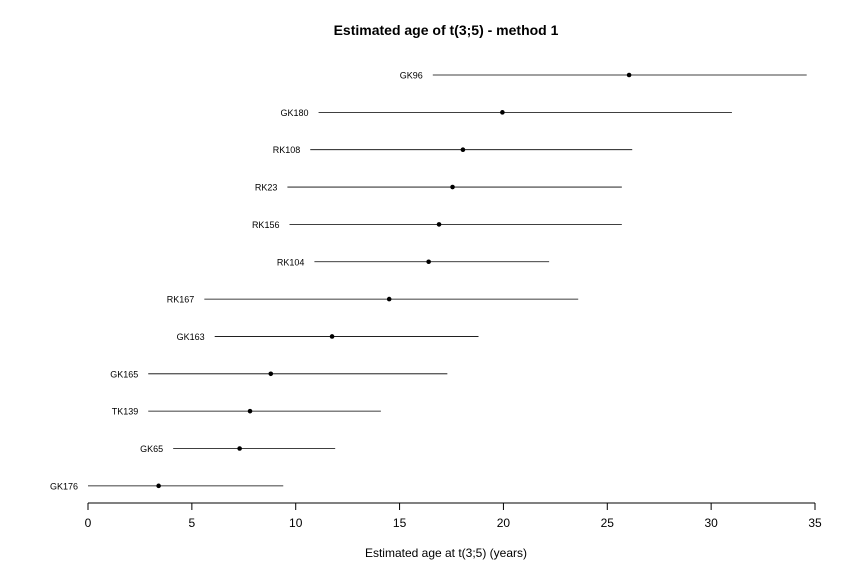 This screenshot has width=864, height=576. What do you see at coordinates (279, 374) in the screenshot?
I see `sample-row: GK165` at bounding box center [279, 374].